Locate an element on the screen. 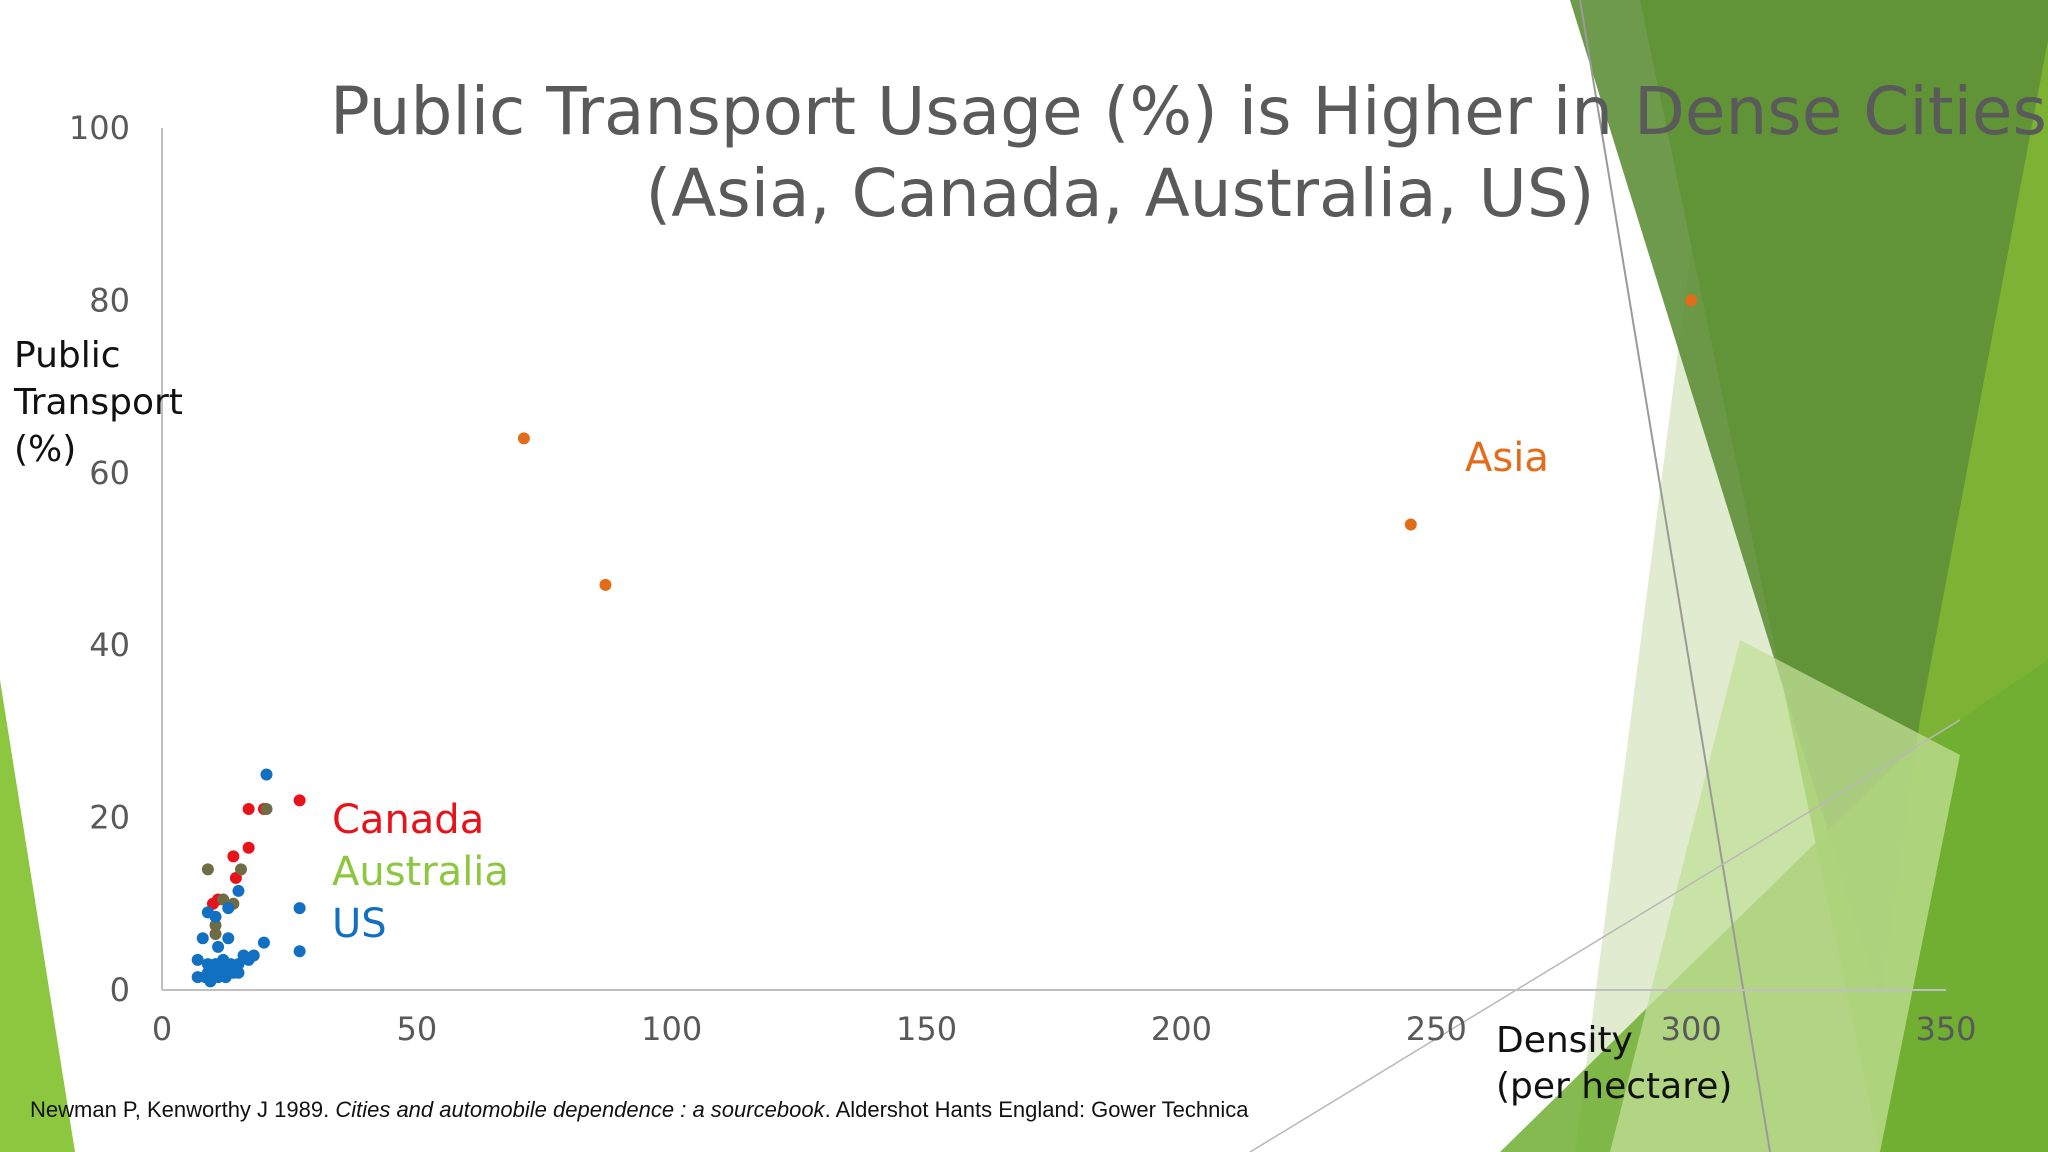 Image resolution: width=2048 pixels, height=1152 pixels. y-axis-label-line-2: Transport is located at coordinates (98, 402).